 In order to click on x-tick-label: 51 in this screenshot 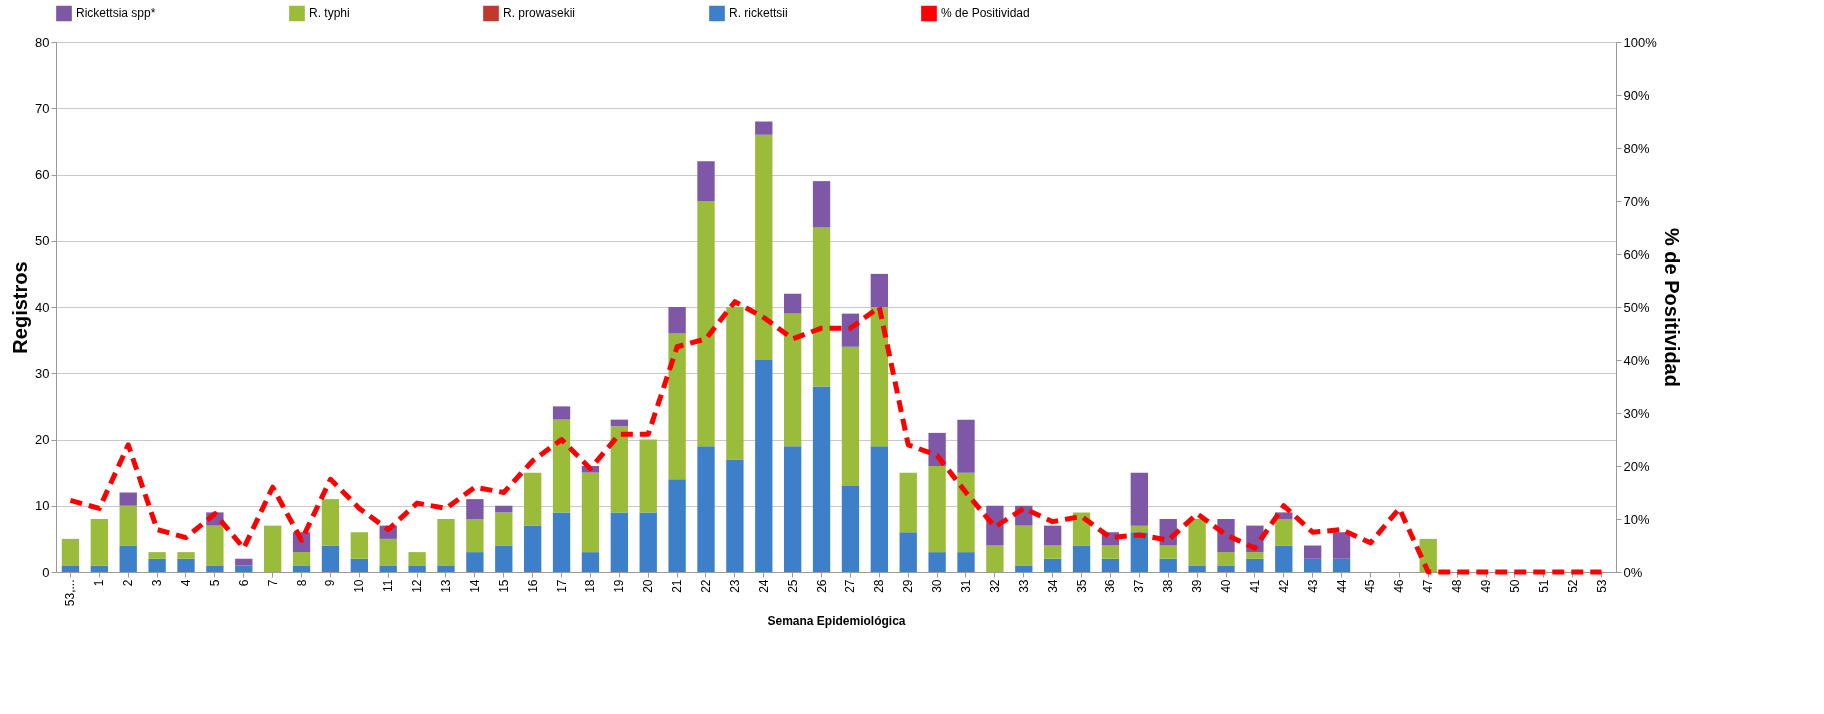, I will do `click(1543, 586)`.